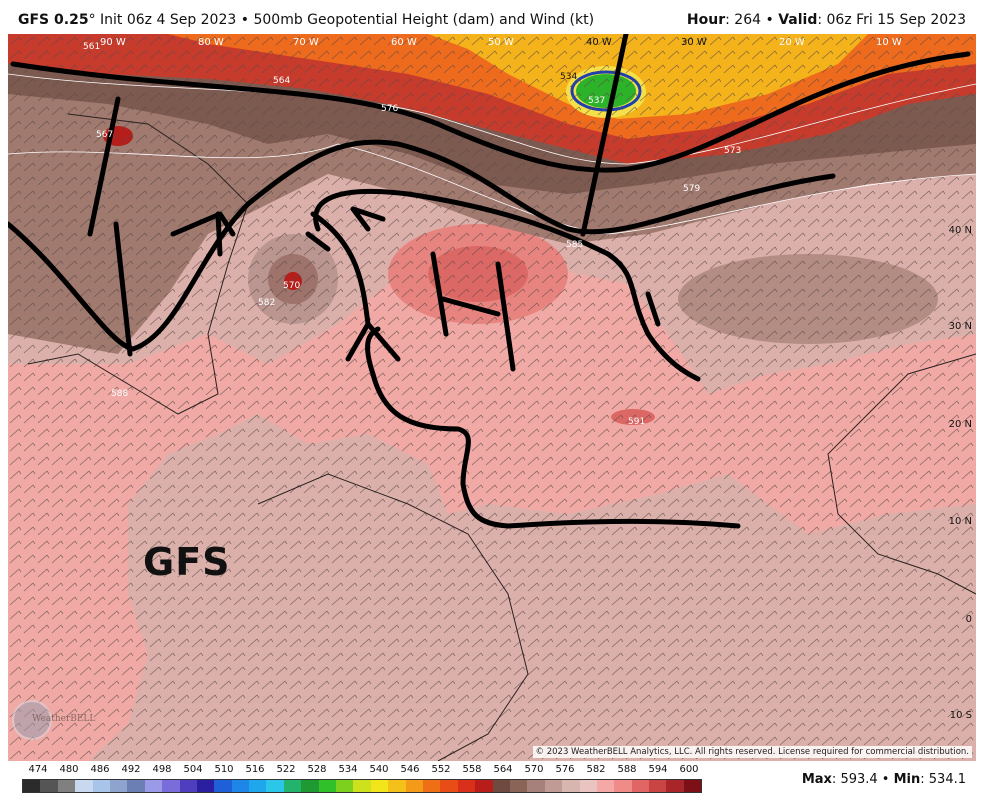  Describe the element at coordinates (689, 769) in the screenshot. I see `legend-tick-label: 600` at that location.